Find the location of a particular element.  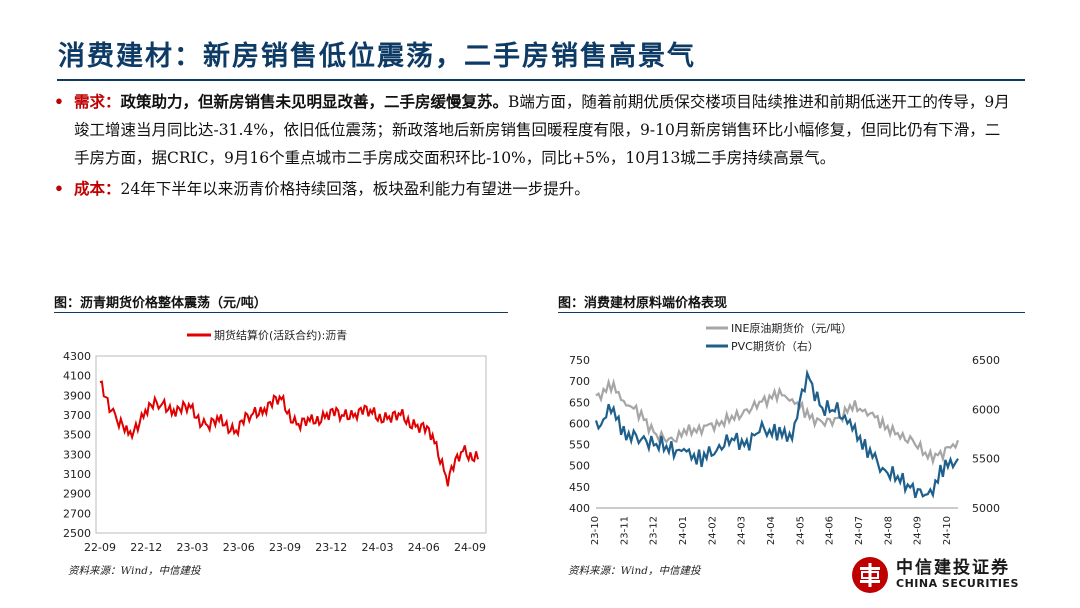

bullet-bold-text: 政策助力，但新房销售未见明显改善，二手房缓慢复苏。 is located at coordinates (314, 101).